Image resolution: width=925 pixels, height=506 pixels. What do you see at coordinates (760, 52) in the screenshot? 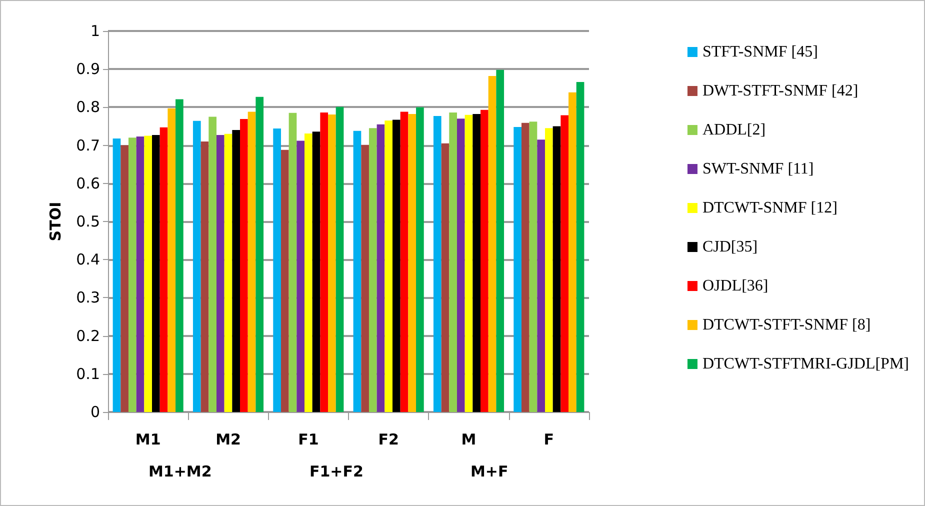
I see `legend-label: STFT-SNMF [45]` at bounding box center [760, 52].